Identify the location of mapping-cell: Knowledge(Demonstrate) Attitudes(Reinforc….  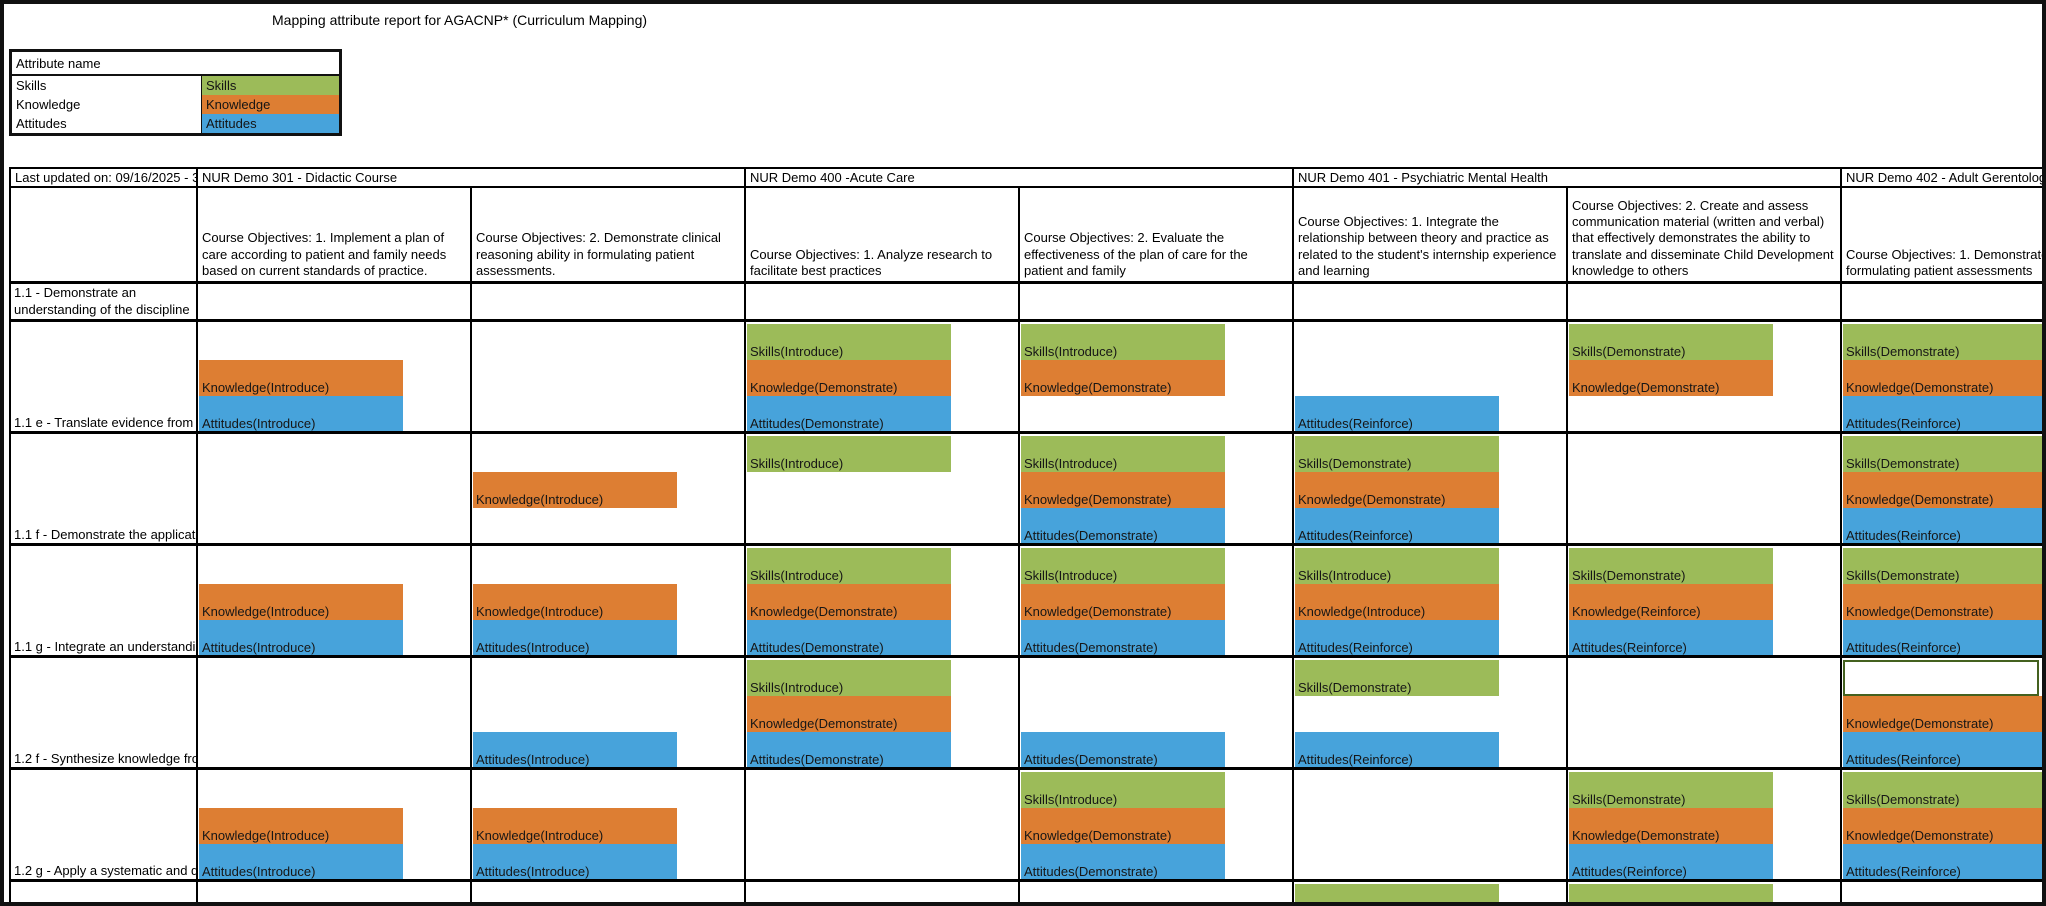
(1942, 714).